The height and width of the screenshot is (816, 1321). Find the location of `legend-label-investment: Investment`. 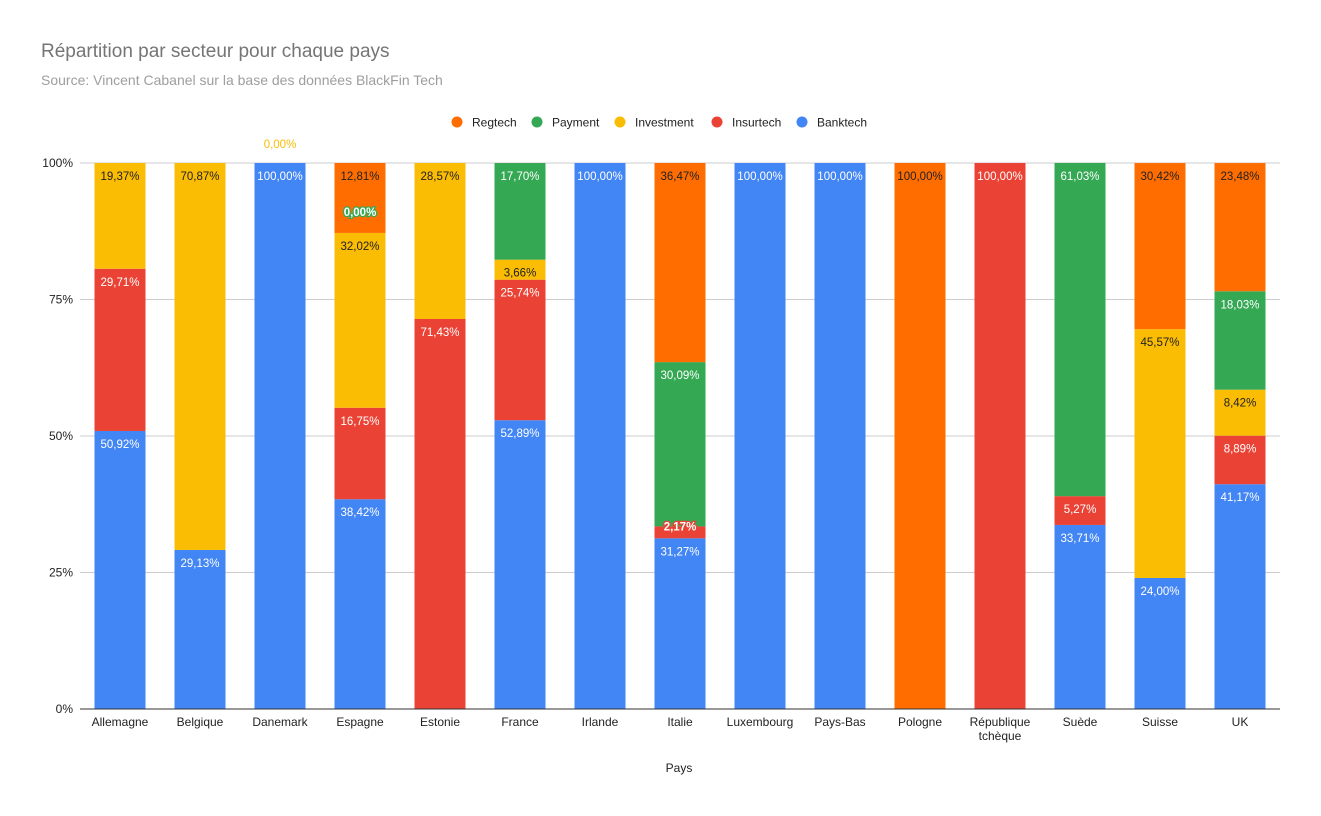

legend-label-investment: Investment is located at coordinates (664, 123).